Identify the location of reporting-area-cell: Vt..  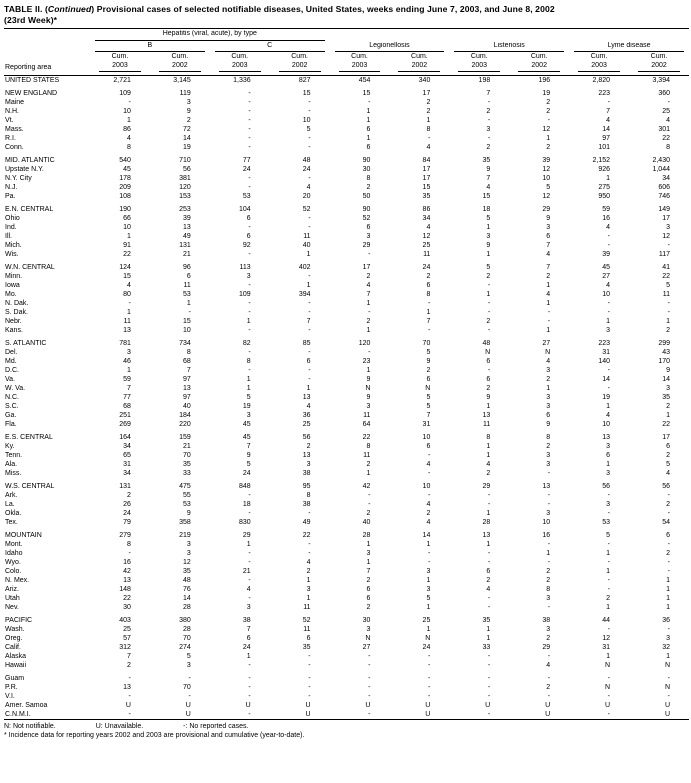
(9, 120).